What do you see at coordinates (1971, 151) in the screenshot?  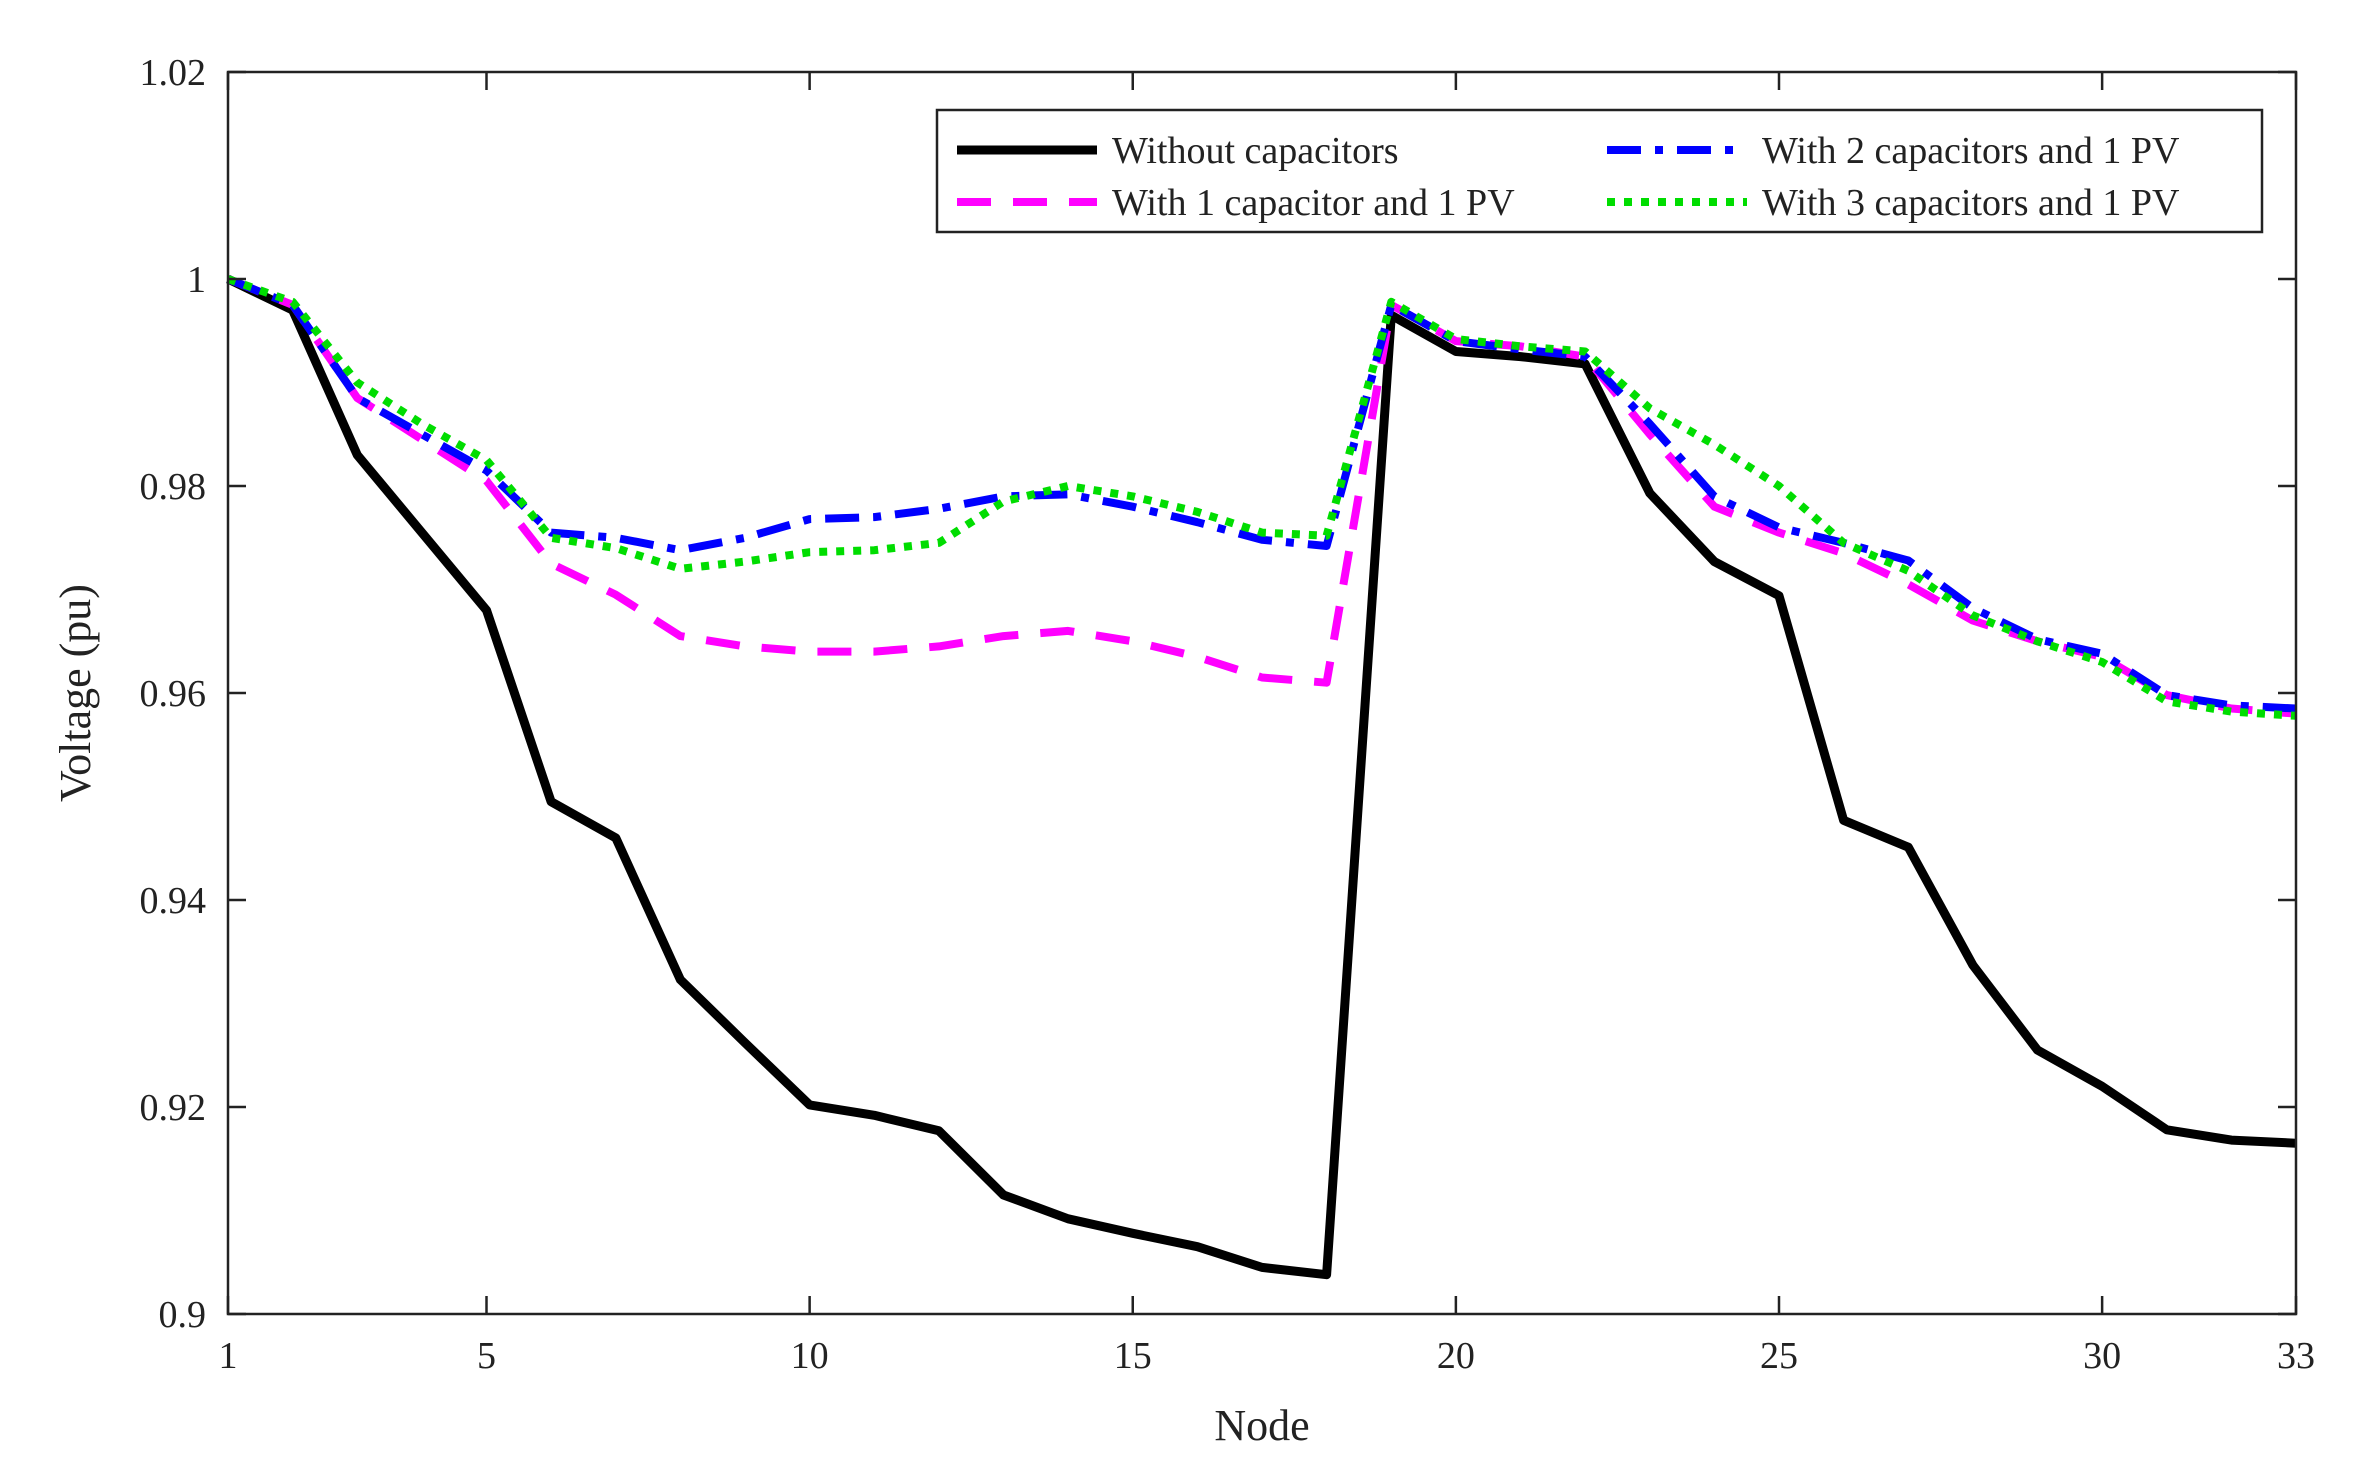 I see `legend-label: With 2 capacitors and 1 PV` at bounding box center [1971, 151].